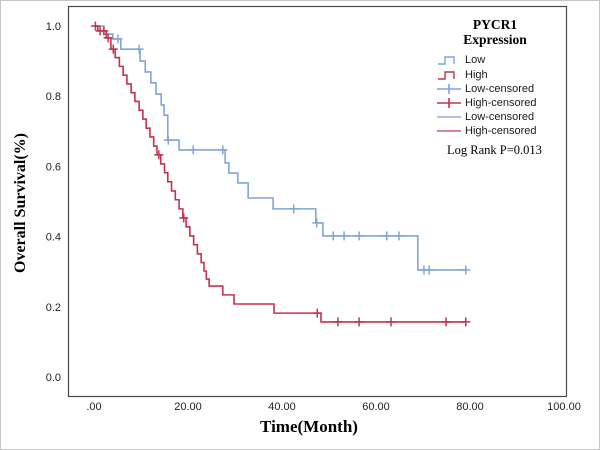 The width and height of the screenshot is (600, 450). I want to click on x-axis-title: Time(Month), so click(309, 426).